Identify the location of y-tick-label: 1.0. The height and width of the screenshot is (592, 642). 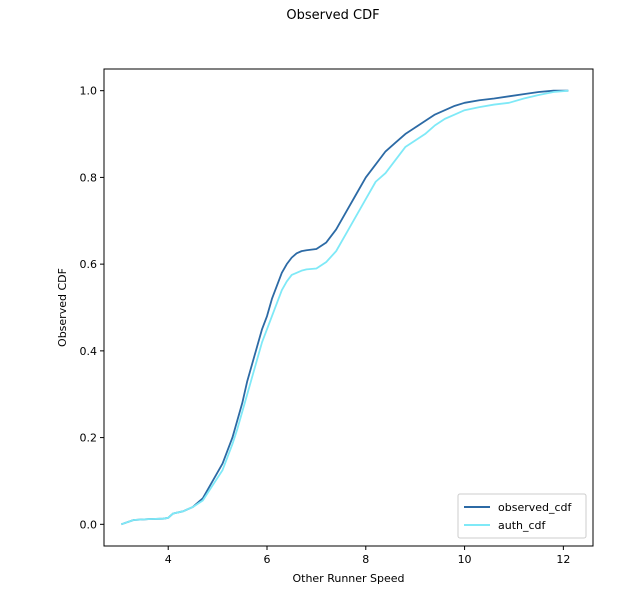
(89, 91).